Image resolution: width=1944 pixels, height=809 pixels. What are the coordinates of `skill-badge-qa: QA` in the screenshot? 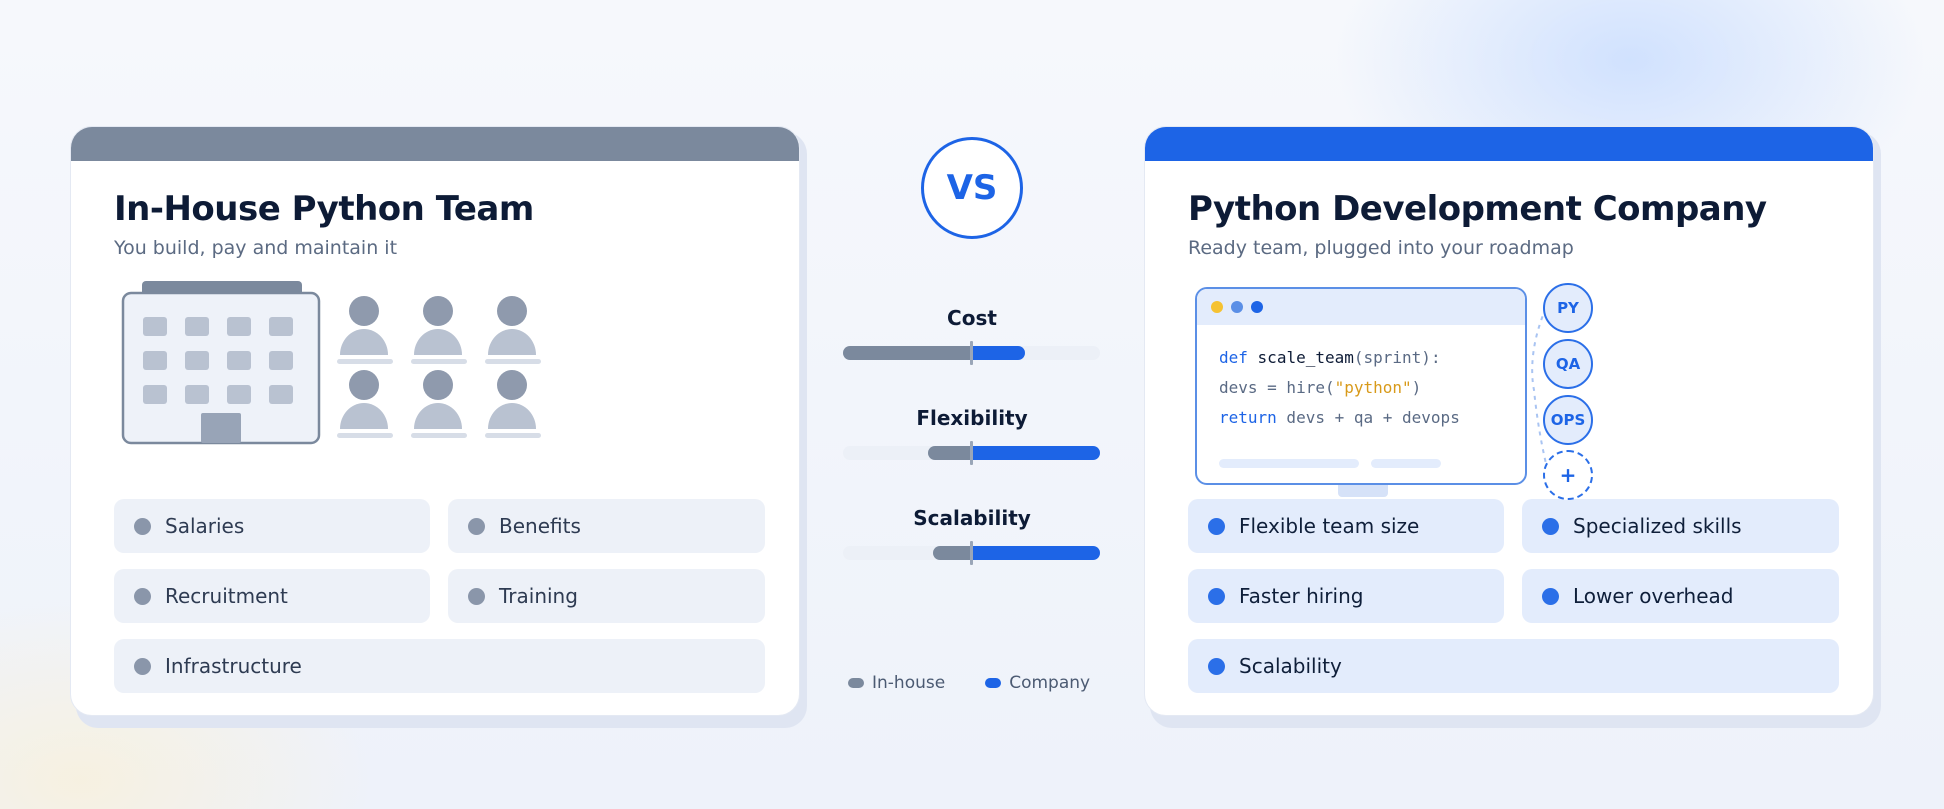 It's located at (1568, 364).